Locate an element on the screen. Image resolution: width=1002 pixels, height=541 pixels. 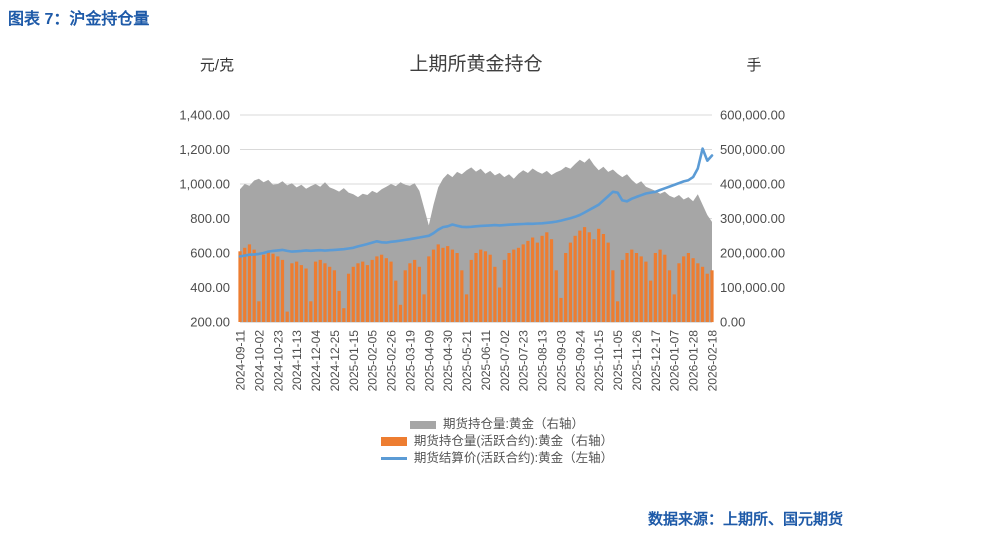
right-axis-tick: 300,000.00 is located at coordinates (752, 218).